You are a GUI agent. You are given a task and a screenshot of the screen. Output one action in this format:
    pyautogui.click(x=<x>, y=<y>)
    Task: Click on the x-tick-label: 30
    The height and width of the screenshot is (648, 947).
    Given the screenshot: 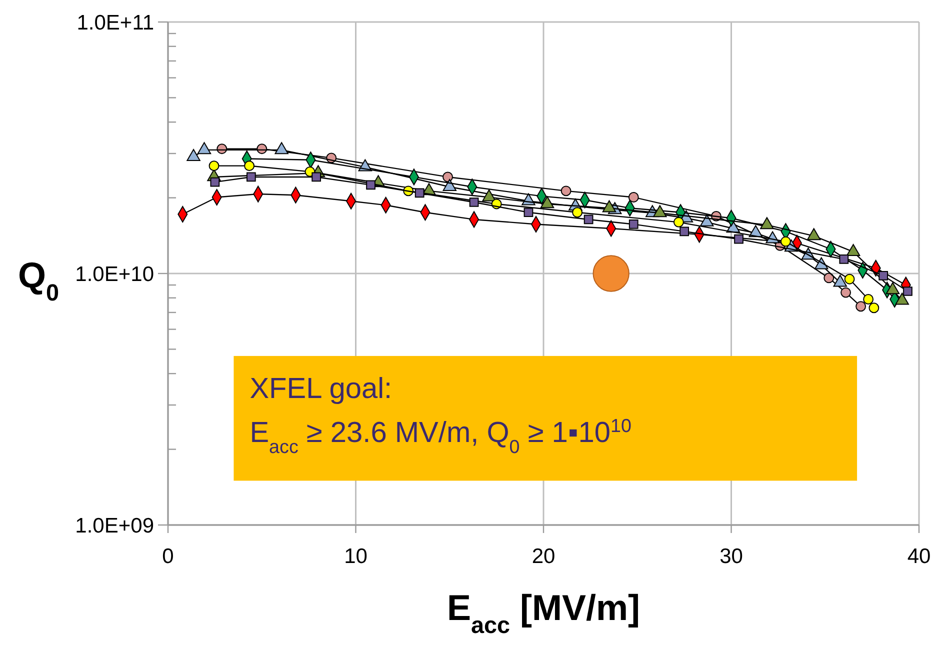 What is the action you would take?
    pyautogui.click(x=731, y=556)
    